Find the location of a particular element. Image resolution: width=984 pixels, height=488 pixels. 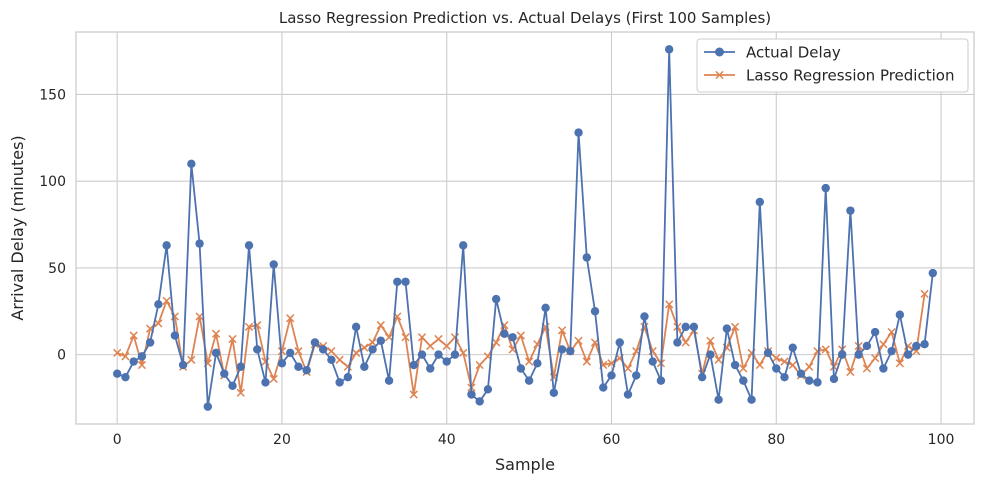

x-tick-label: 0 is located at coordinates (117, 440).